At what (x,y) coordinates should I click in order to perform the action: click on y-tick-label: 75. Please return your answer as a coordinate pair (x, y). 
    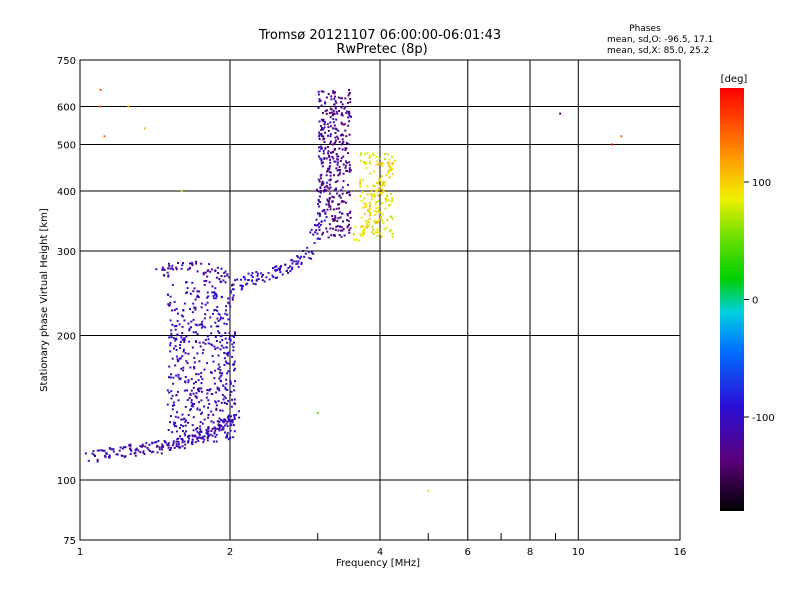
    Looking at the image, I should click on (69, 541).